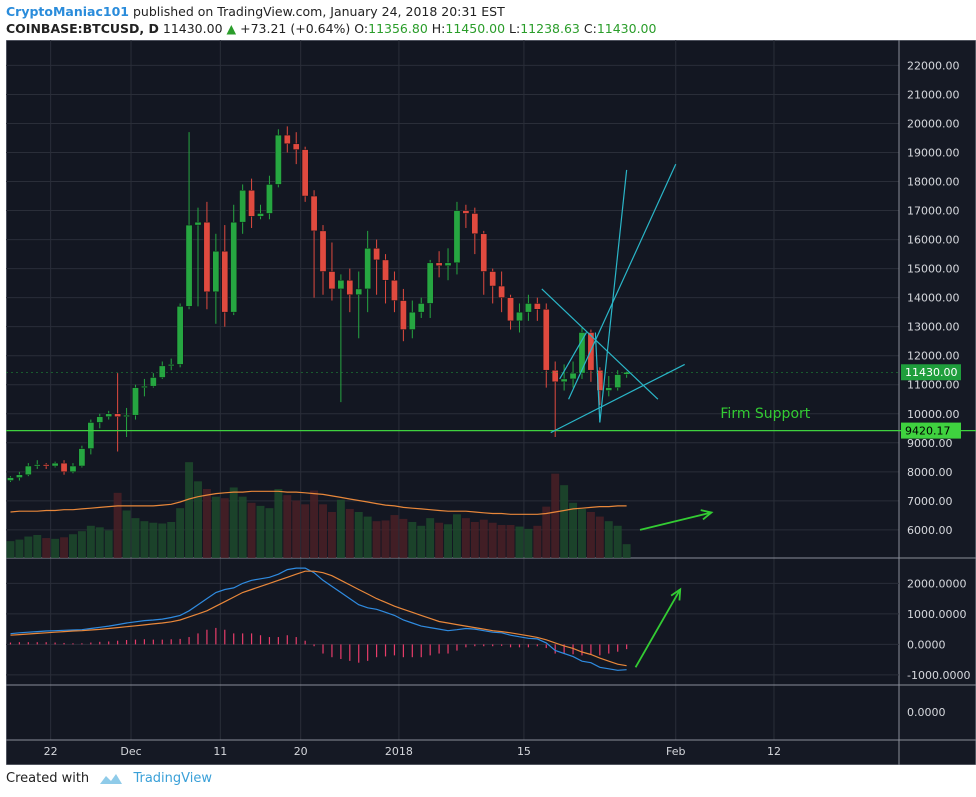 The height and width of the screenshot is (797, 976). I want to click on author-link: CryptoManiac101, so click(67, 11).